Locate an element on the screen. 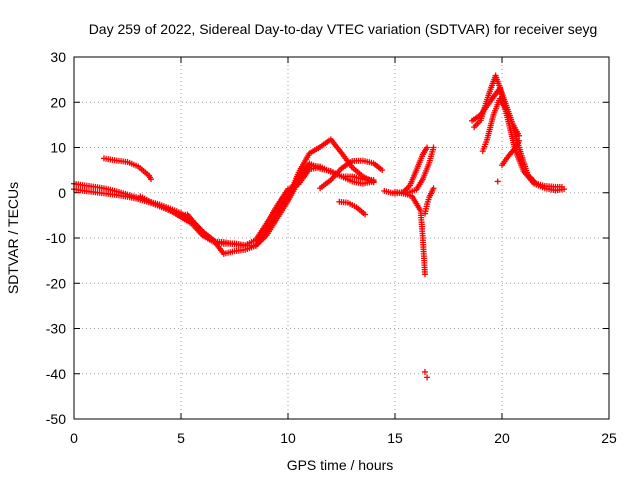  x-tick-label: 5 is located at coordinates (181, 438).